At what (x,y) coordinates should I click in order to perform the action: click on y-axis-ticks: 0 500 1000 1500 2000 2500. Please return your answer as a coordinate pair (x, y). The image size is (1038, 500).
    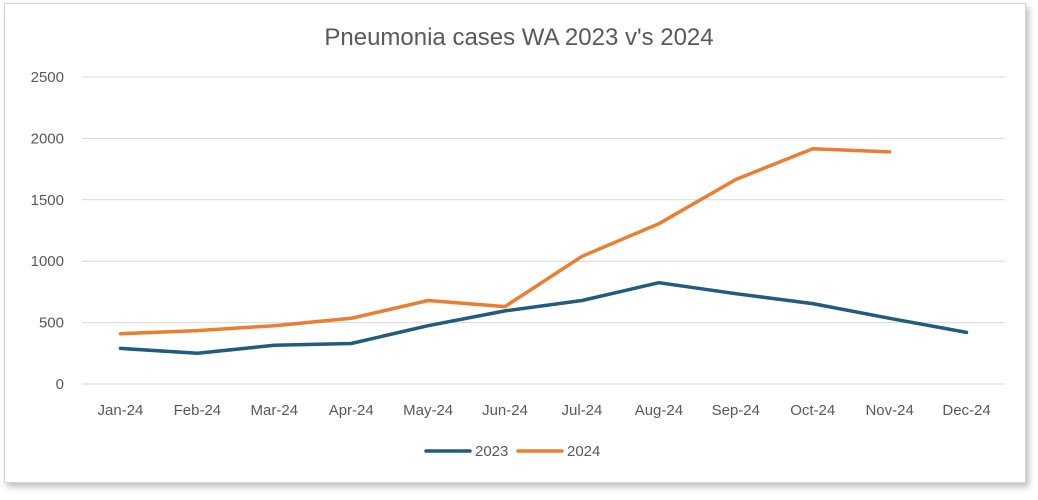
    Looking at the image, I should click on (47, 231).